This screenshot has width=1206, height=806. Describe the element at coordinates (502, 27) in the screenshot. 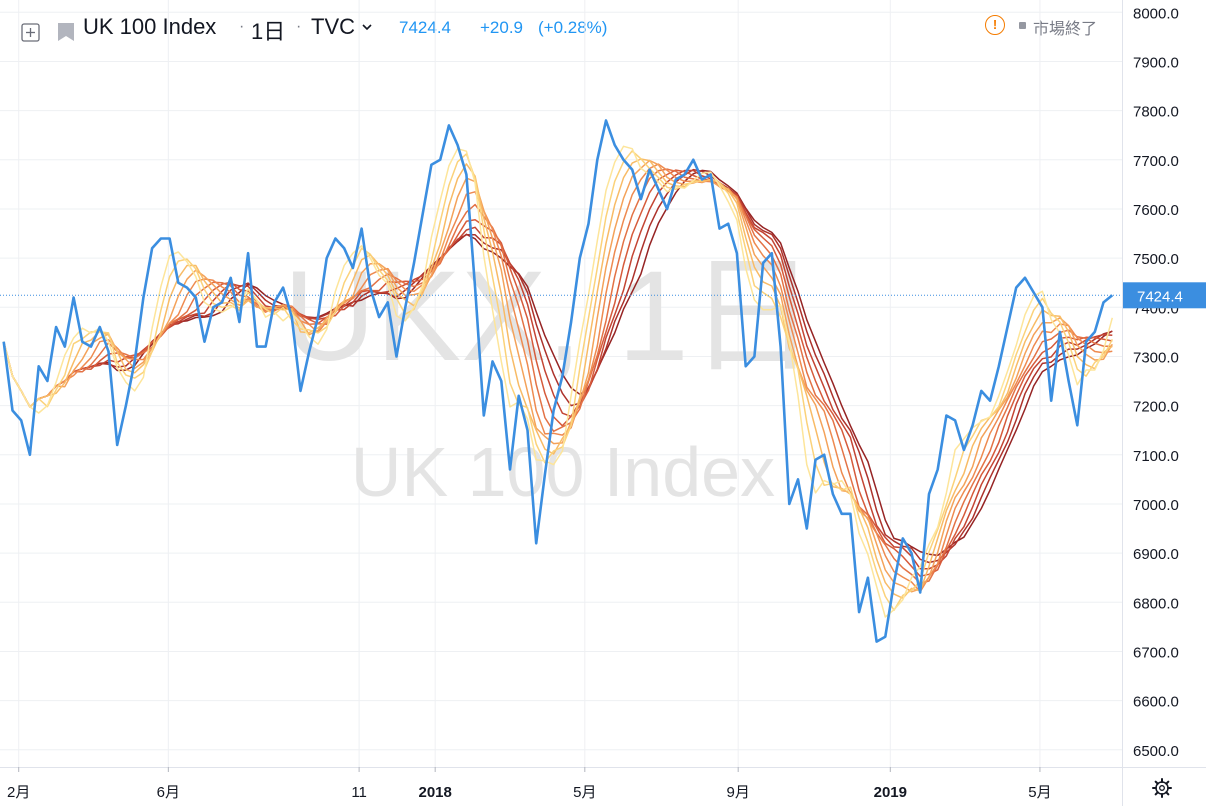

I see `price-change: +20.9` at that location.